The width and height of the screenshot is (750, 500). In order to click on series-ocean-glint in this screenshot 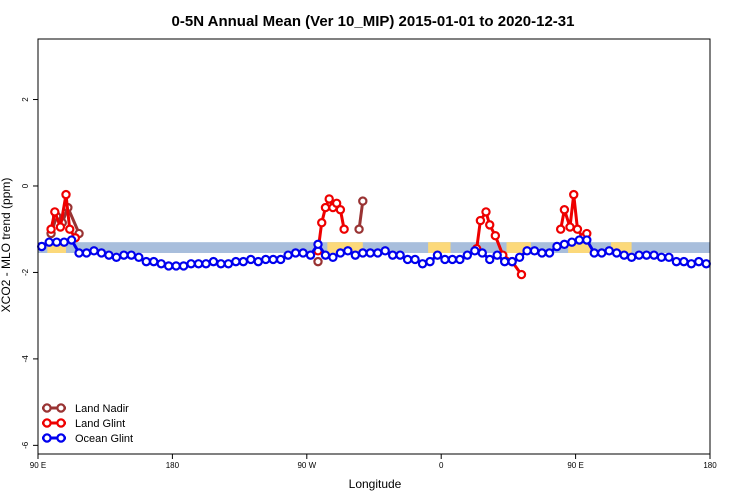, I will do `click(374, 253)`.